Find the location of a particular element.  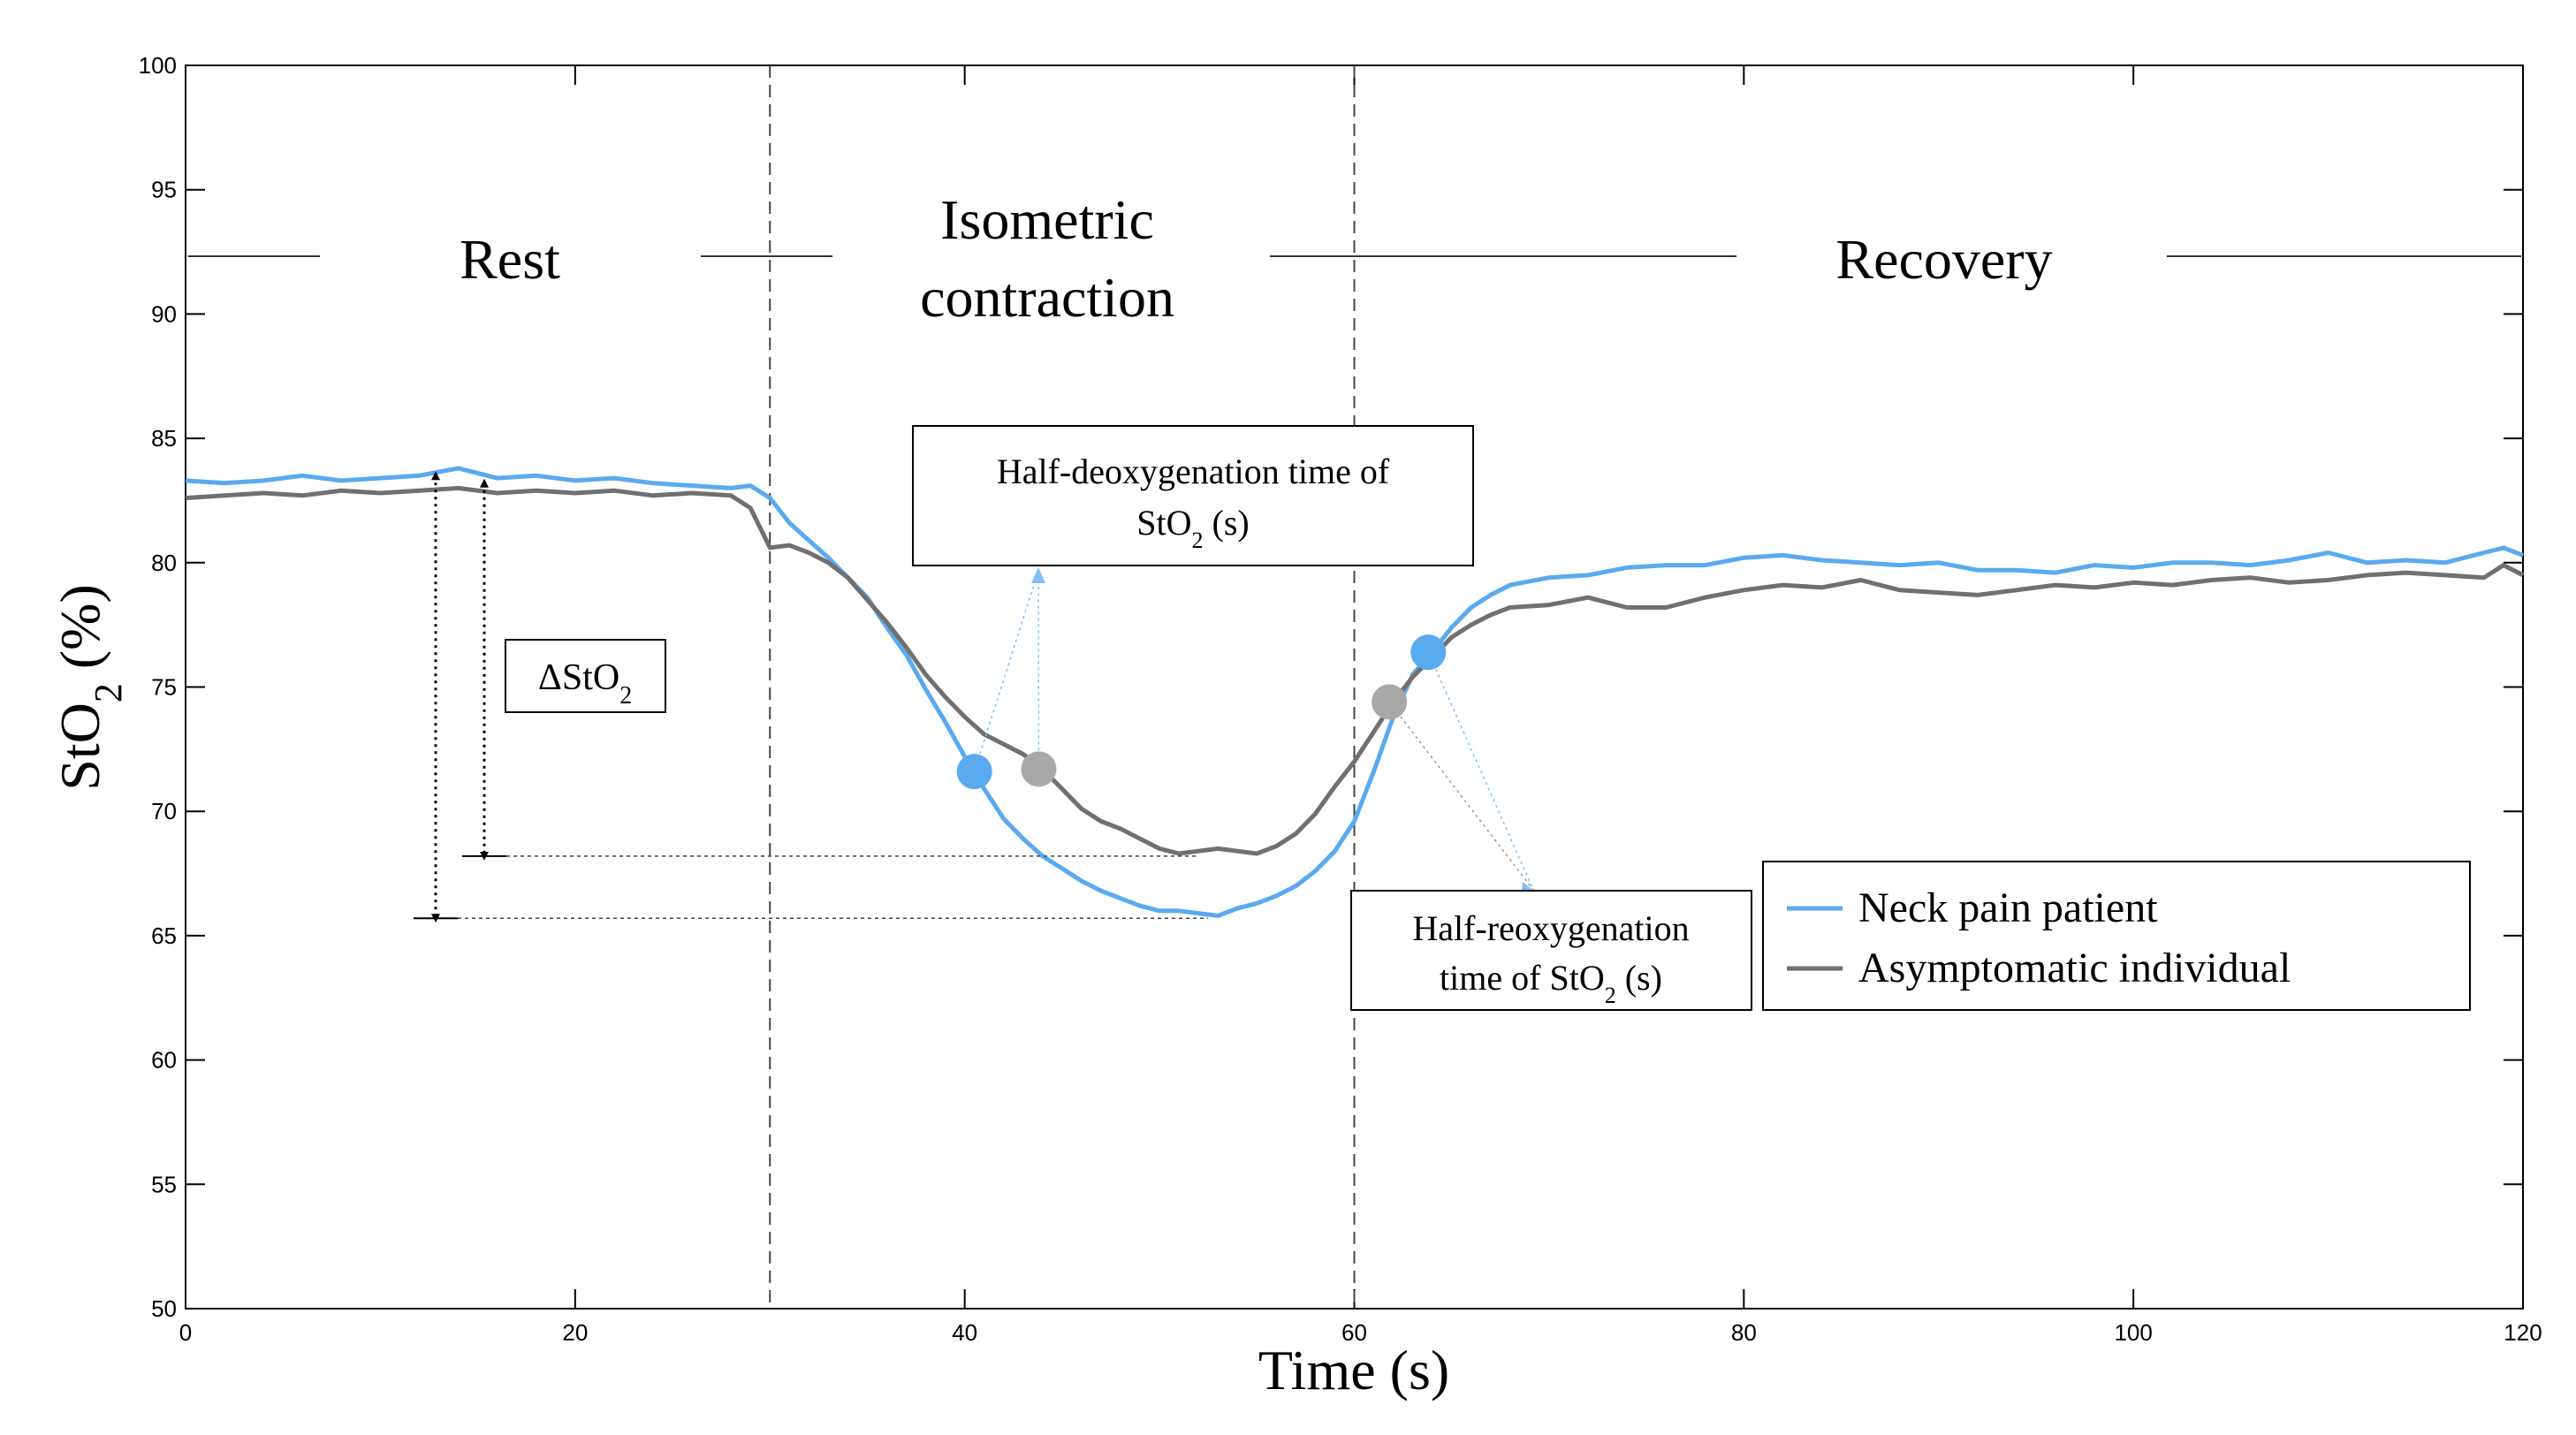

y-tick-label: 65 is located at coordinates (164, 935).